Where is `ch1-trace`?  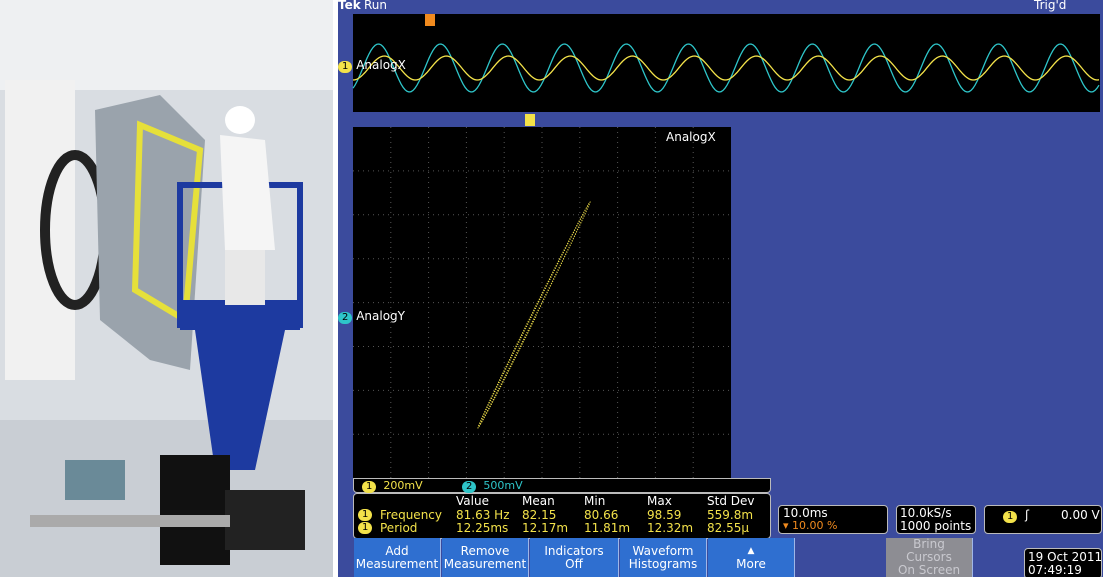 ch1-trace is located at coordinates (726, 68).